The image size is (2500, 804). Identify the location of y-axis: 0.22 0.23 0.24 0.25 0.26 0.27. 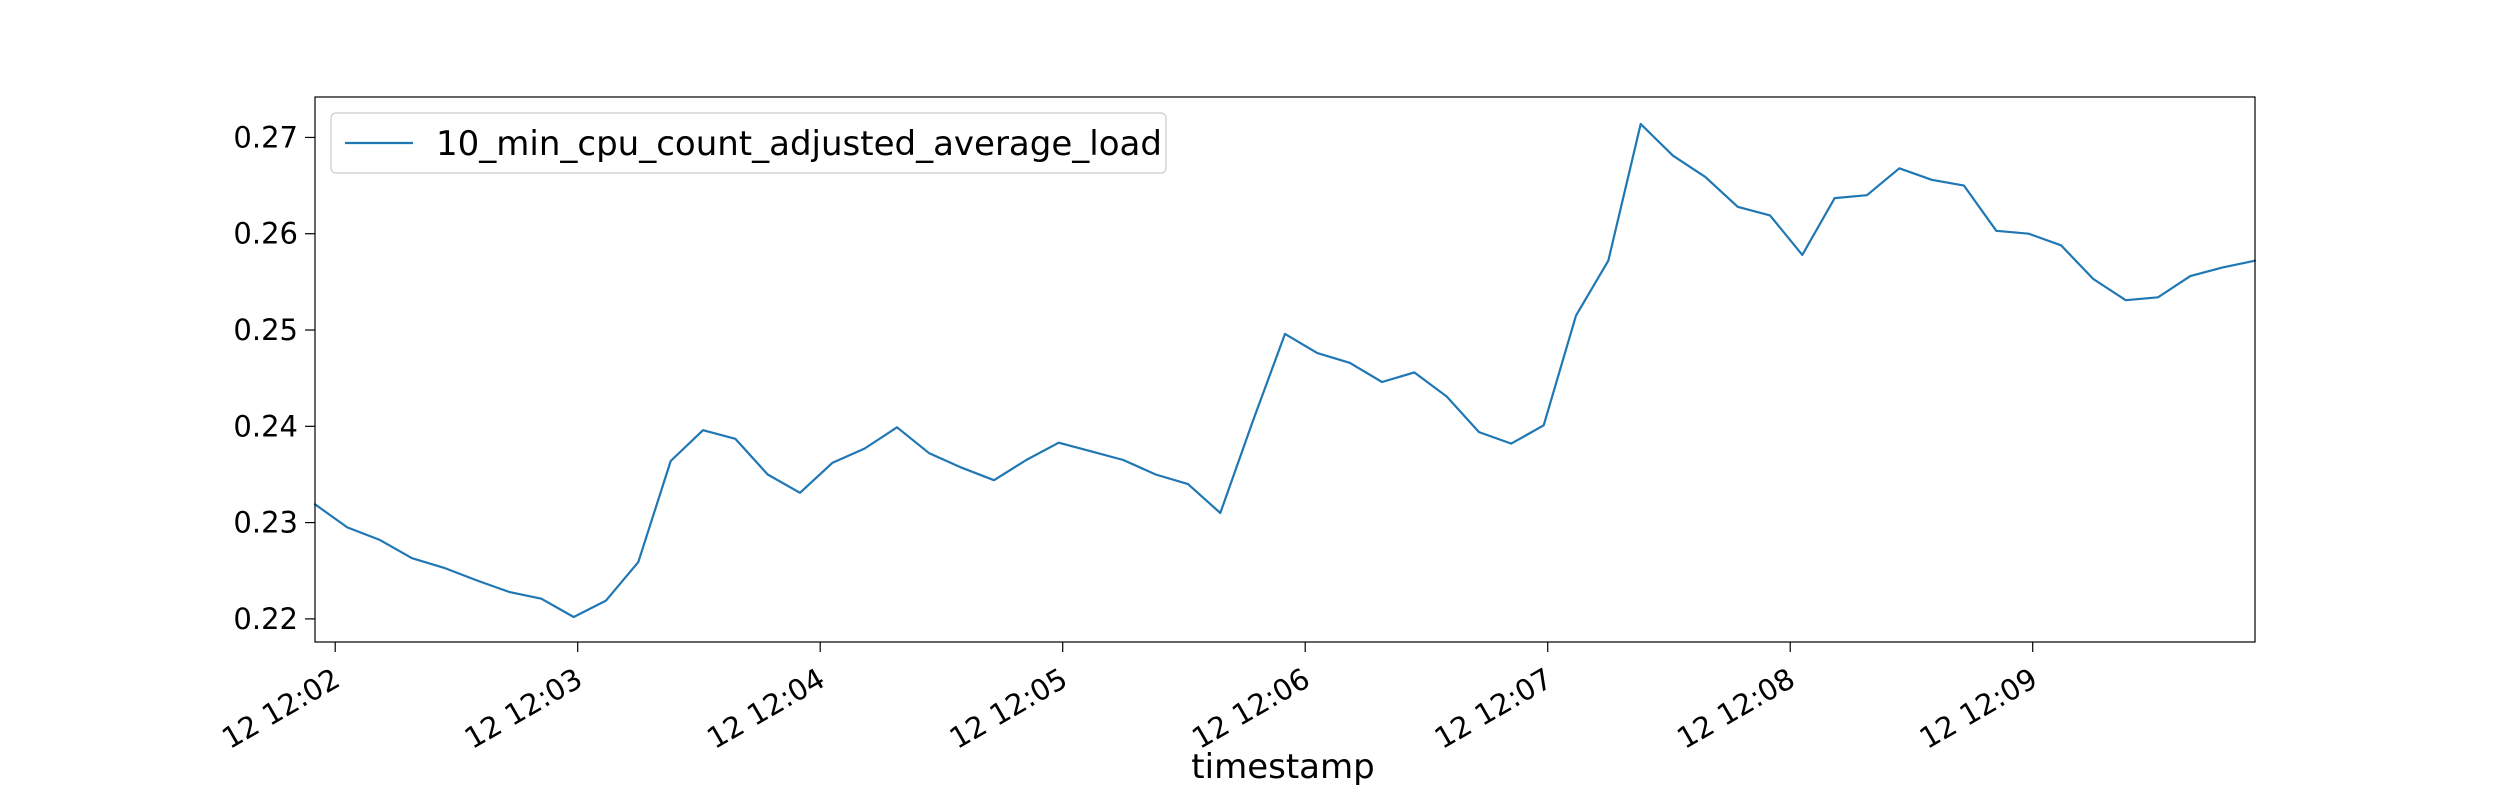
(274, 378).